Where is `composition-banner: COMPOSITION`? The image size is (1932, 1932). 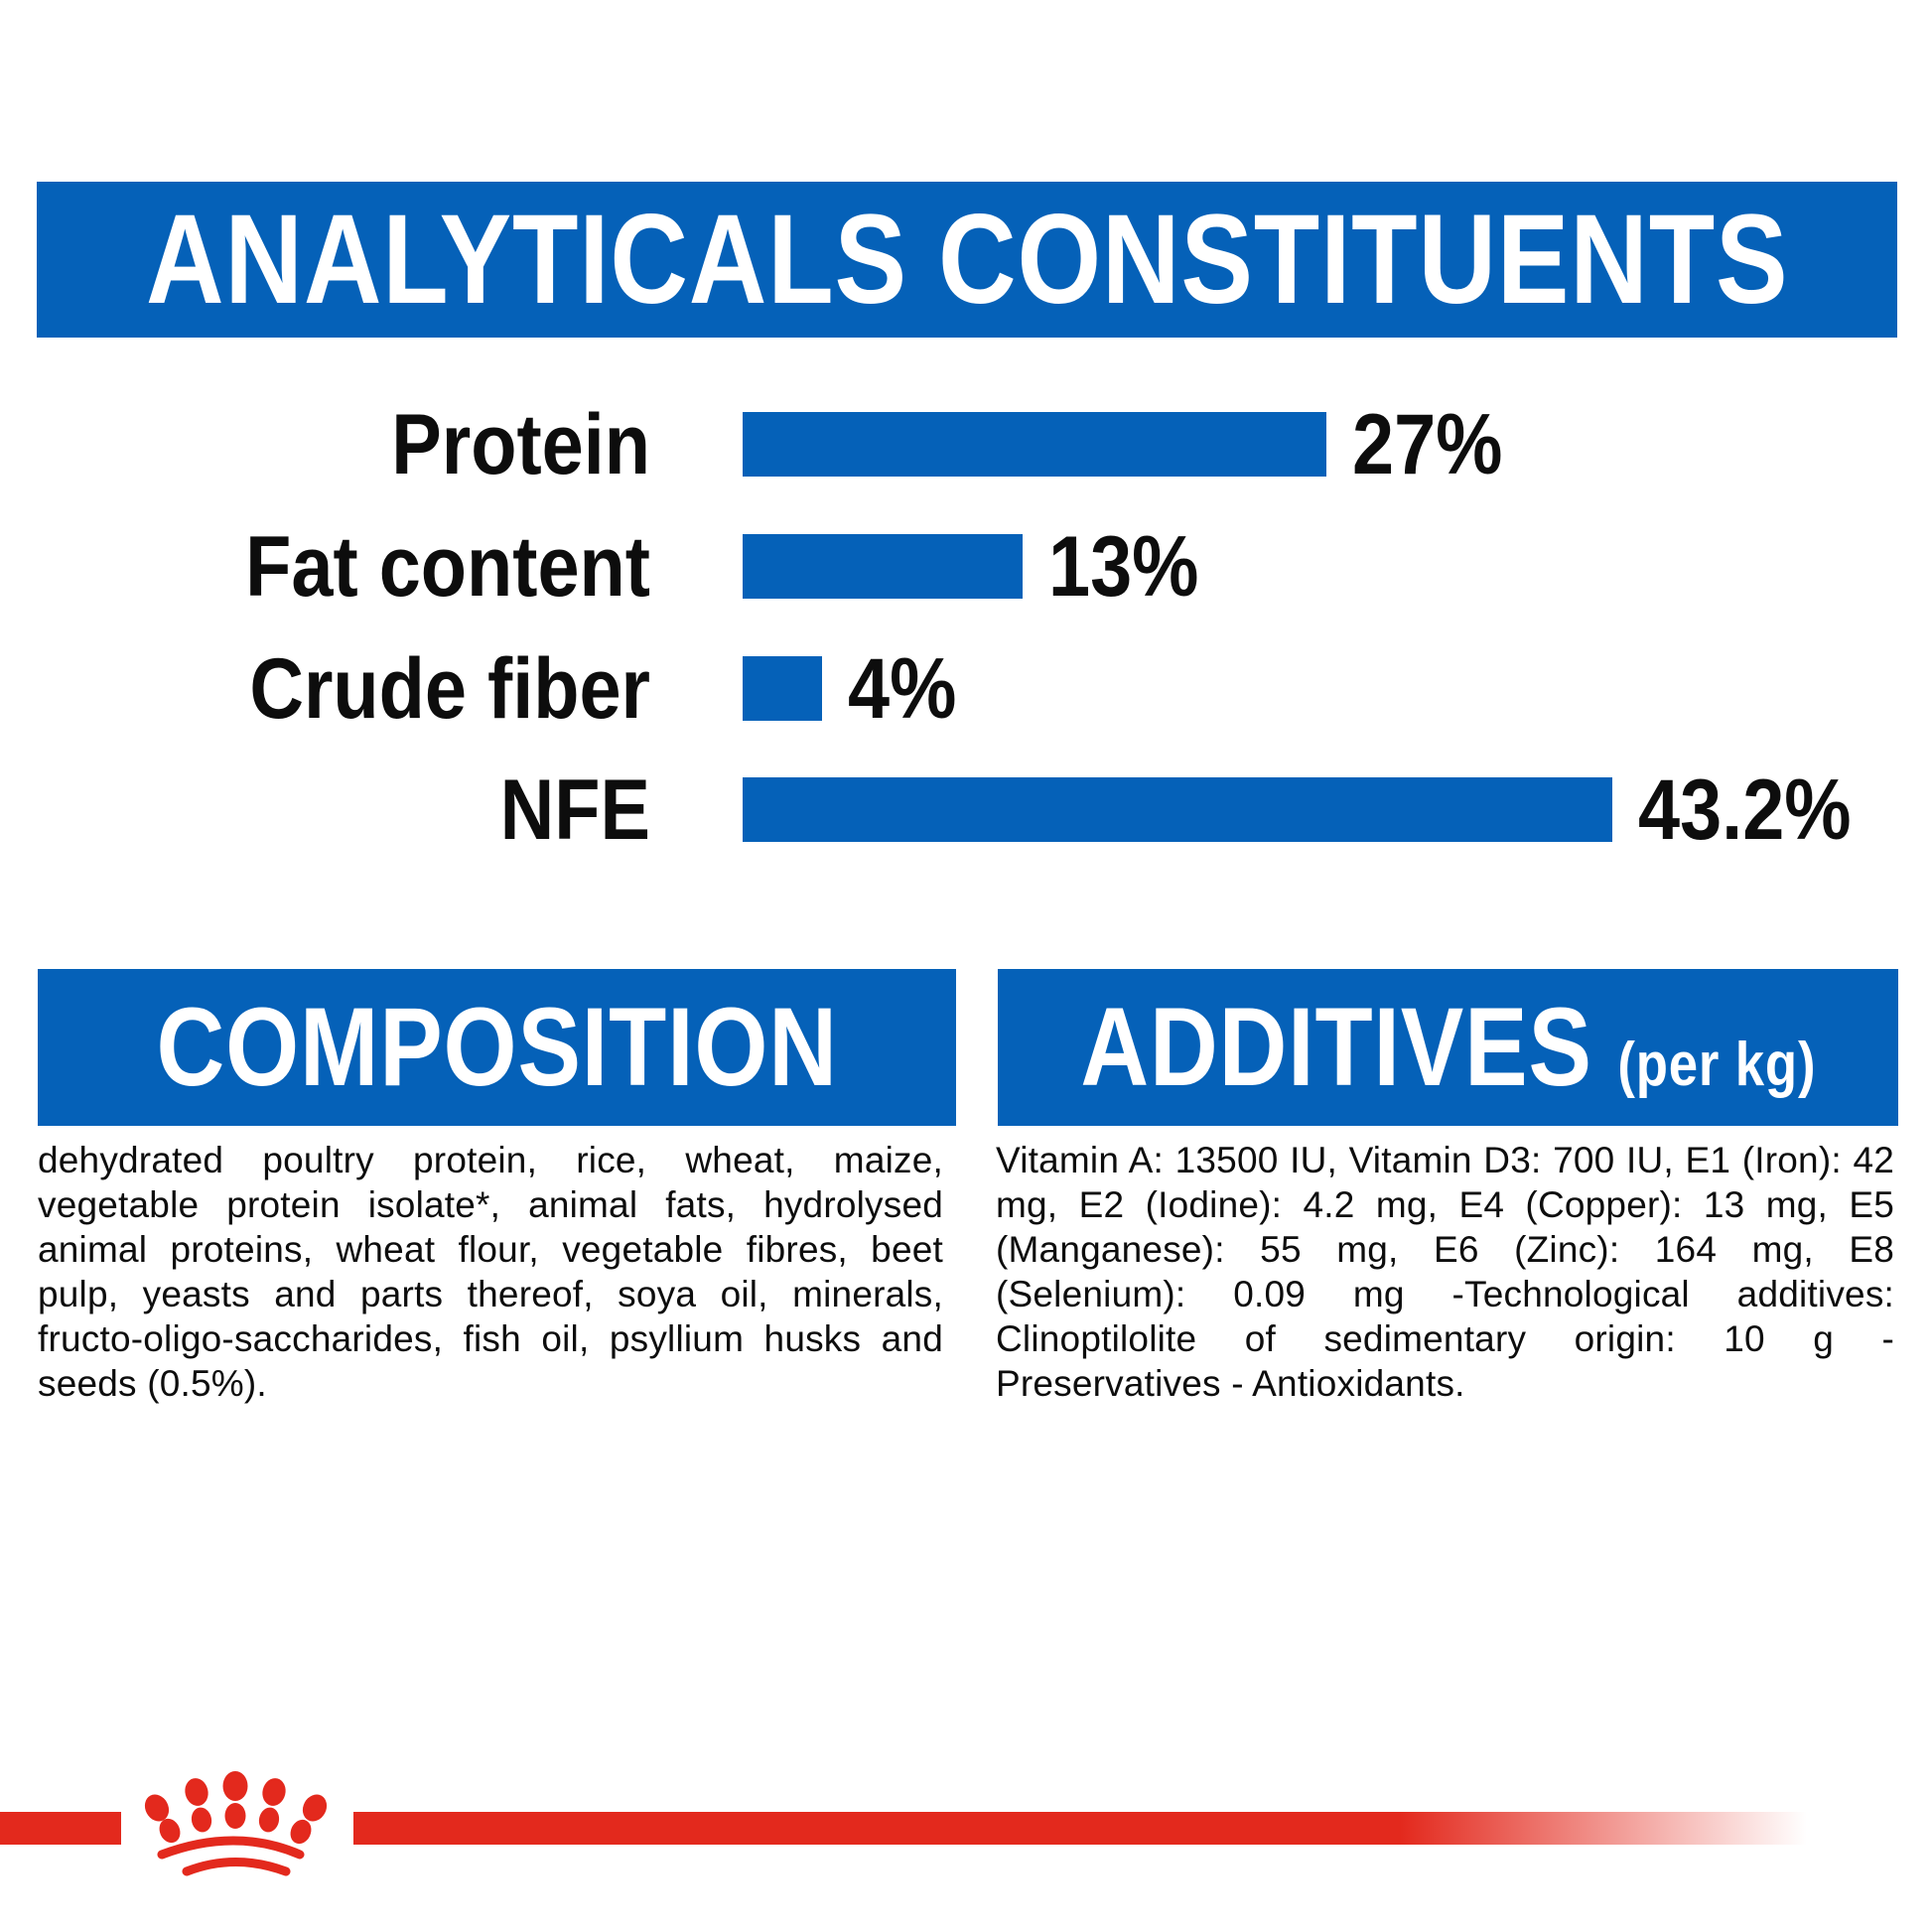
composition-banner: COMPOSITION is located at coordinates (497, 1047).